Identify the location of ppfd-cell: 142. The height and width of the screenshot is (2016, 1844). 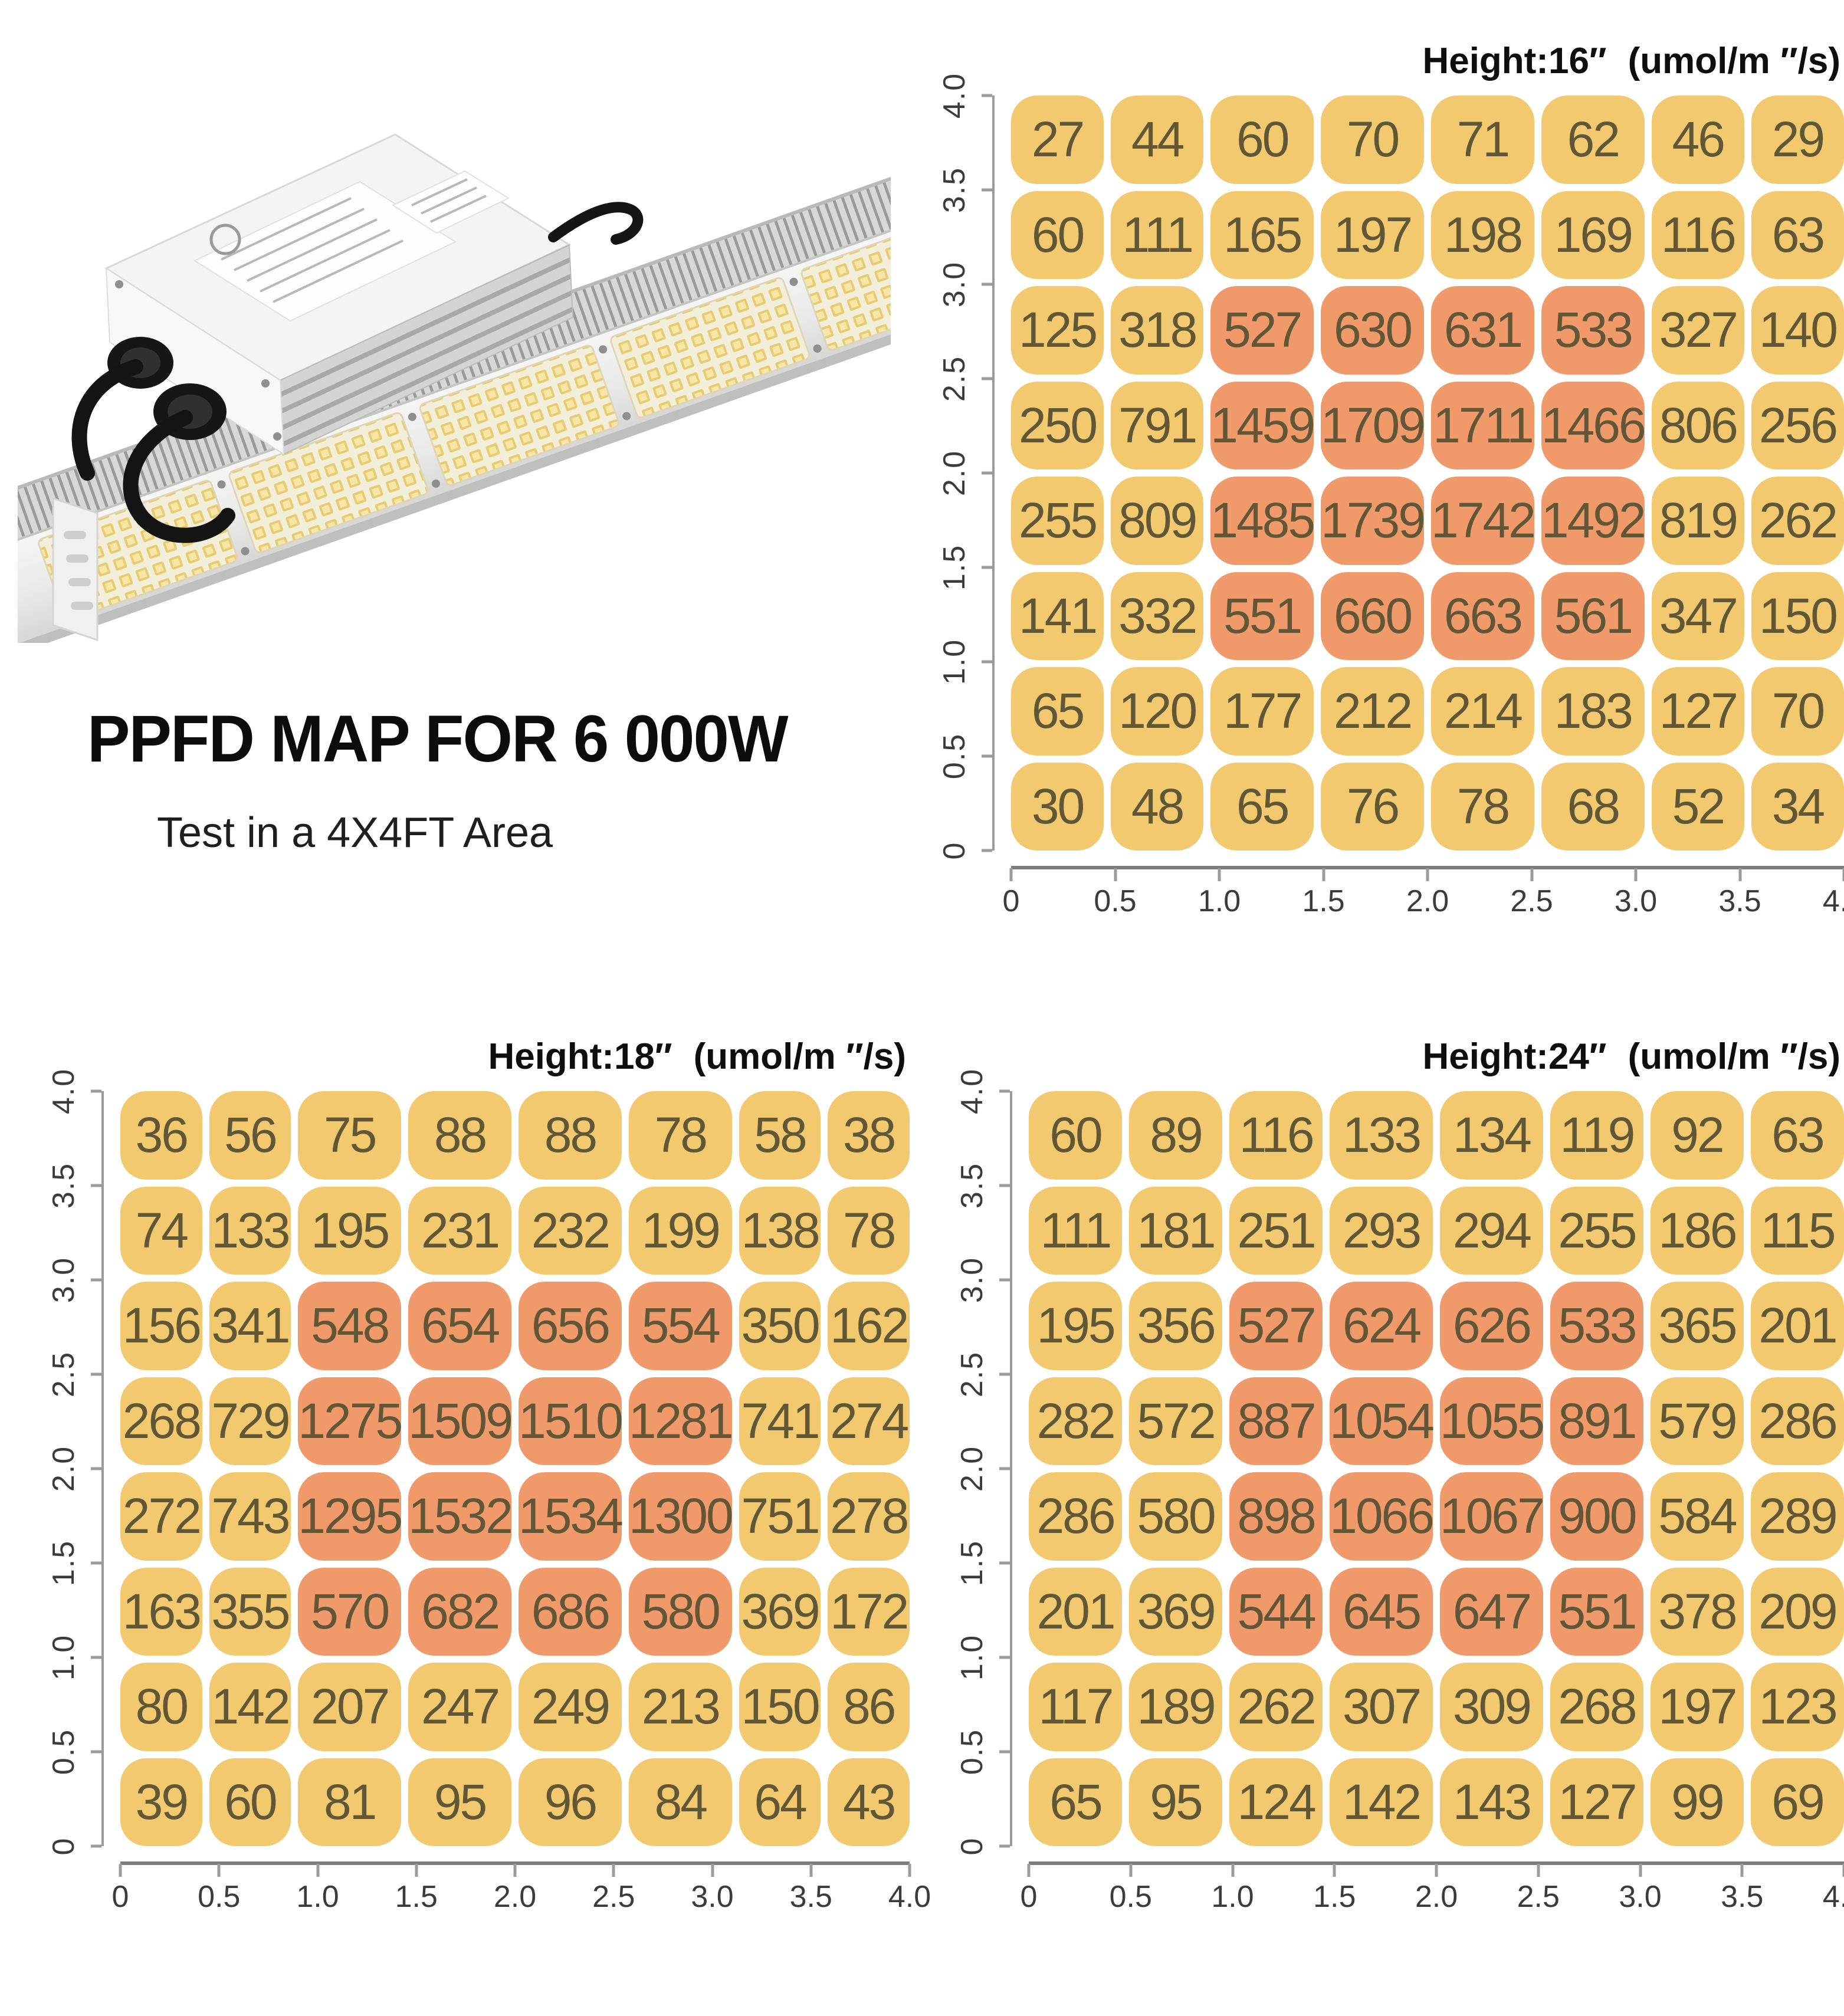
(1382, 1802).